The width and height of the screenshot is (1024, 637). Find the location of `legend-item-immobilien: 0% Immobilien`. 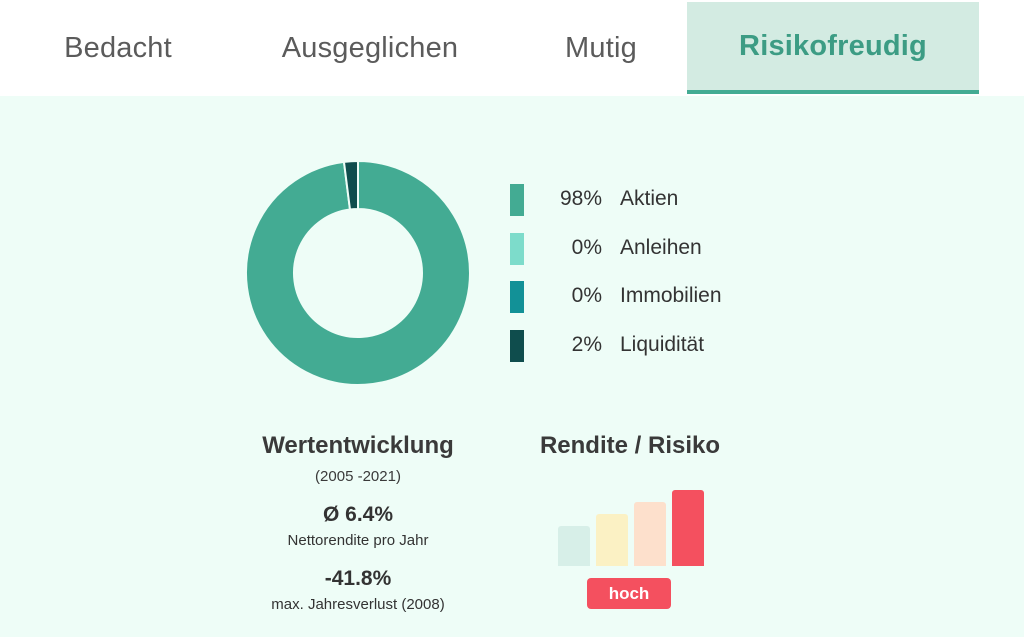

legend-item-immobilien: 0% Immobilien is located at coordinates (640, 297).